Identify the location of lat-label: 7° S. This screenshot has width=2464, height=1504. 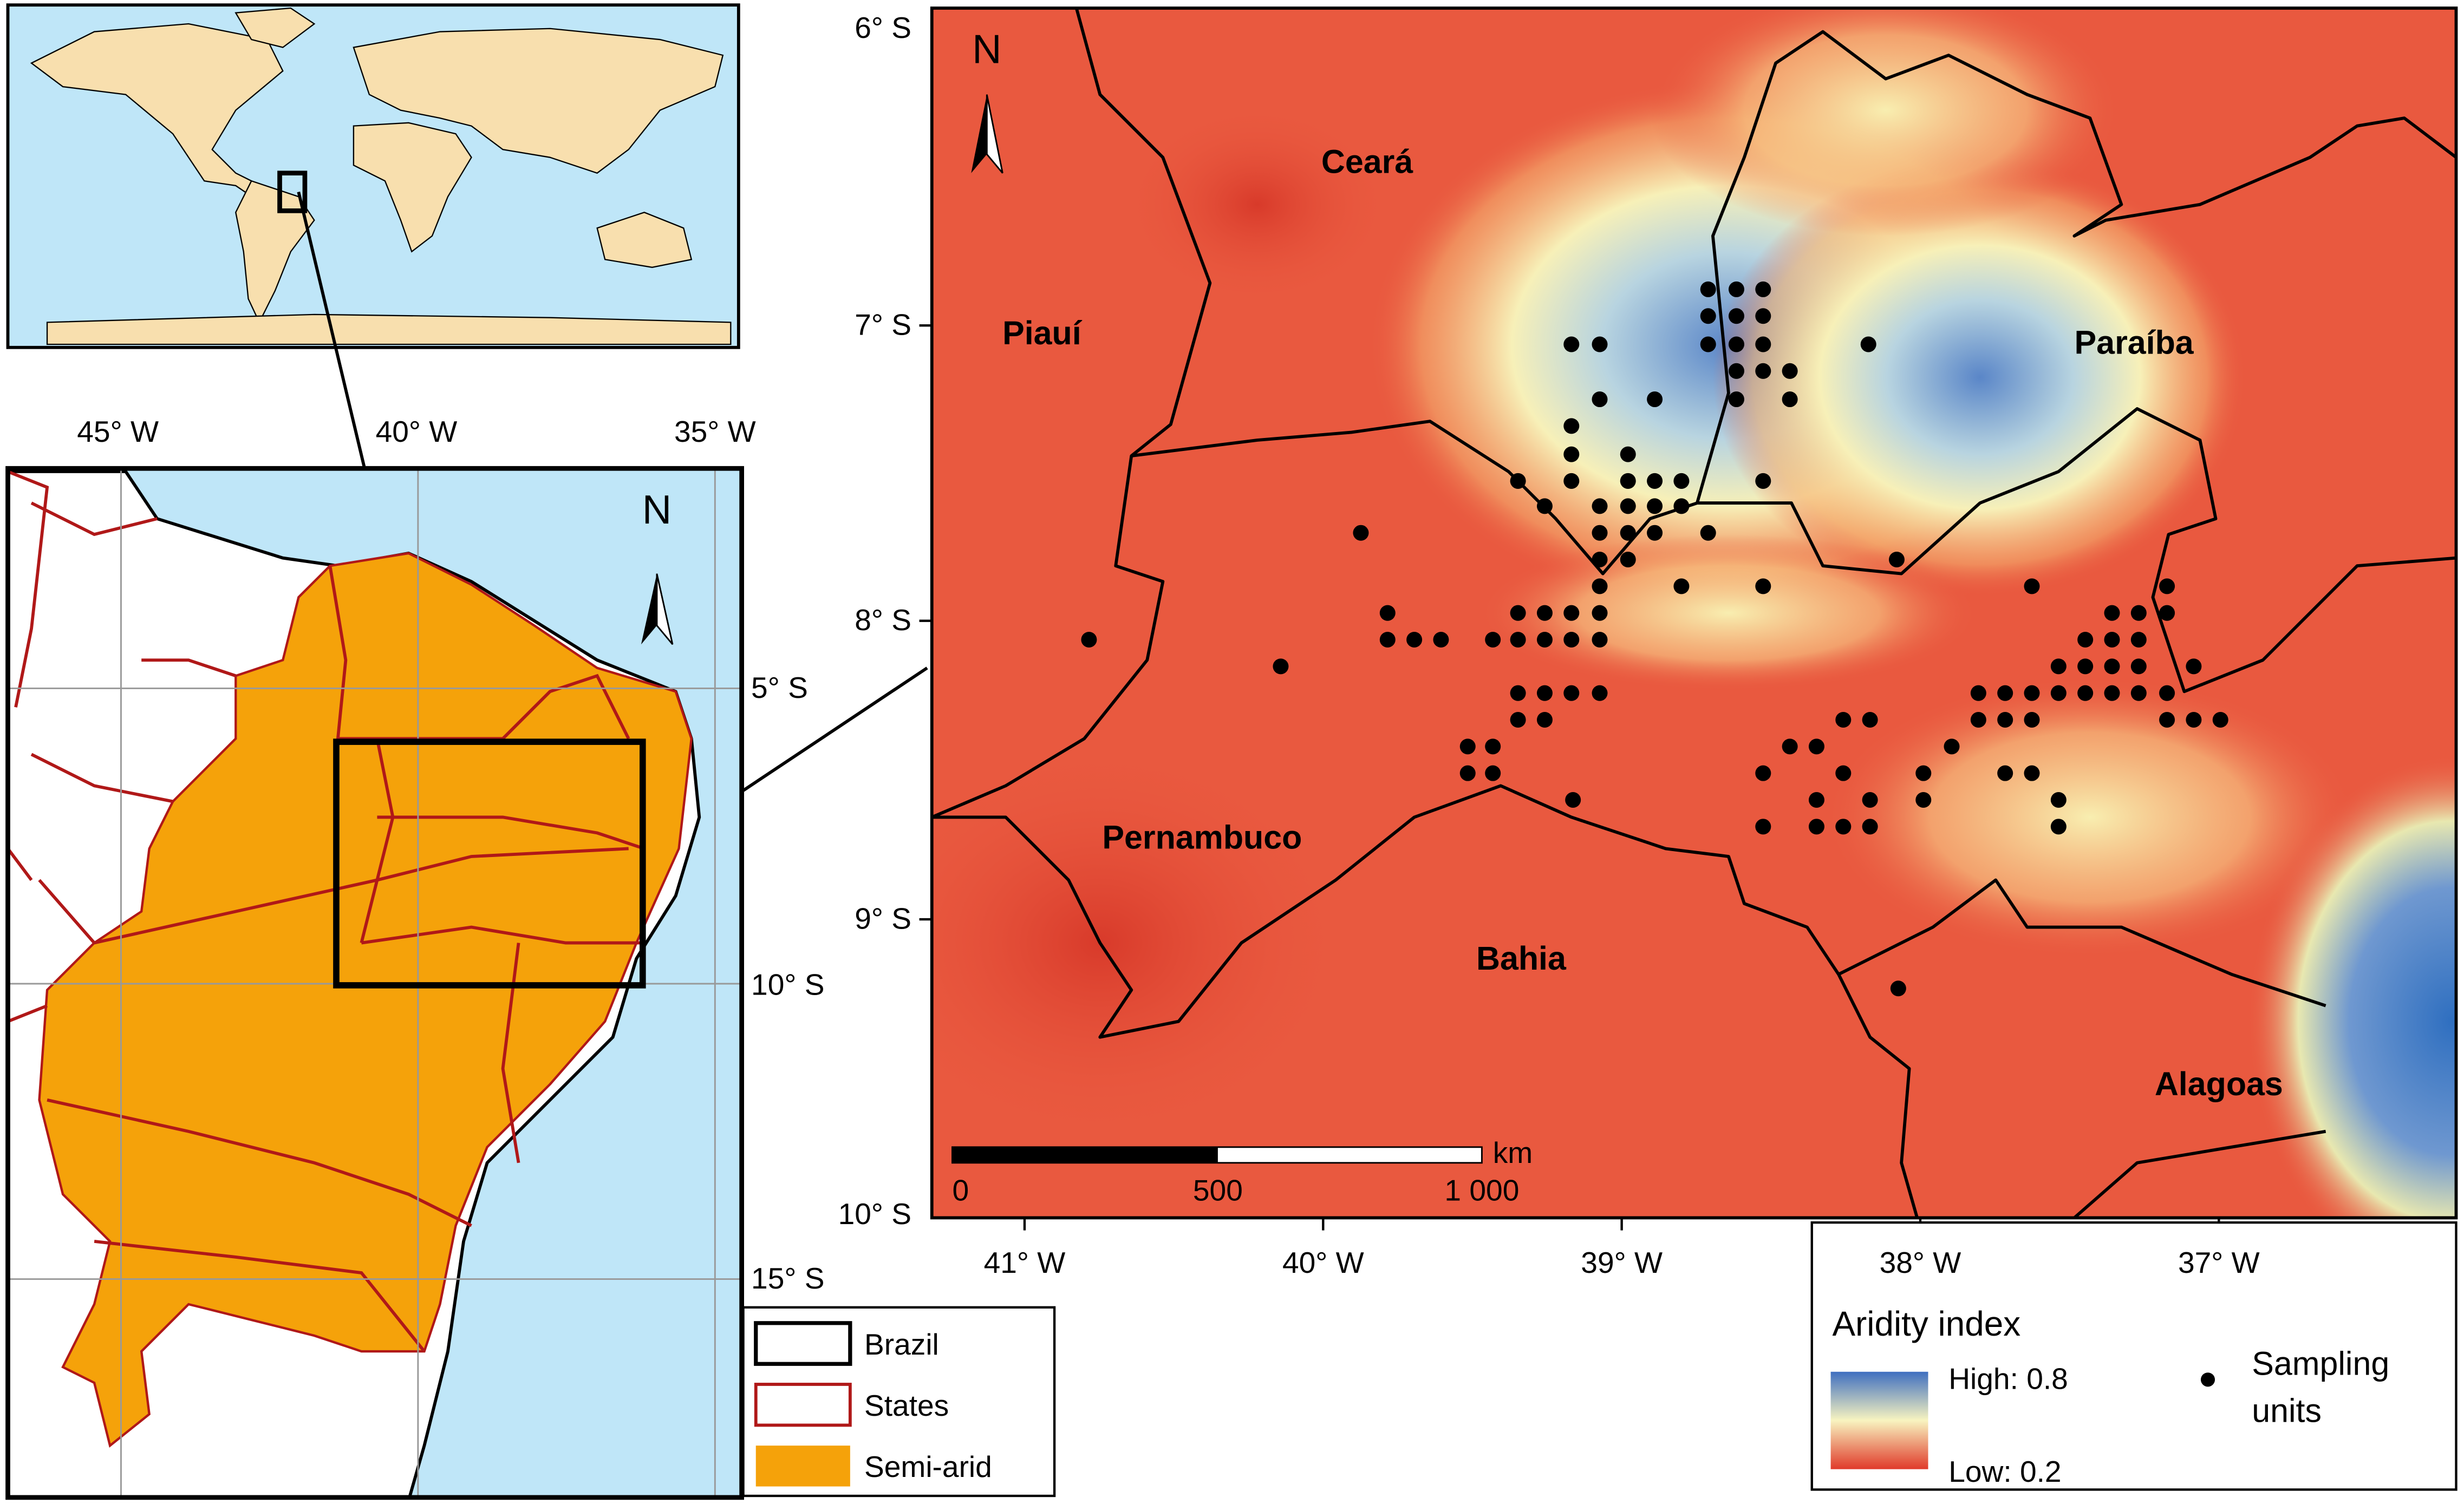
(883, 325).